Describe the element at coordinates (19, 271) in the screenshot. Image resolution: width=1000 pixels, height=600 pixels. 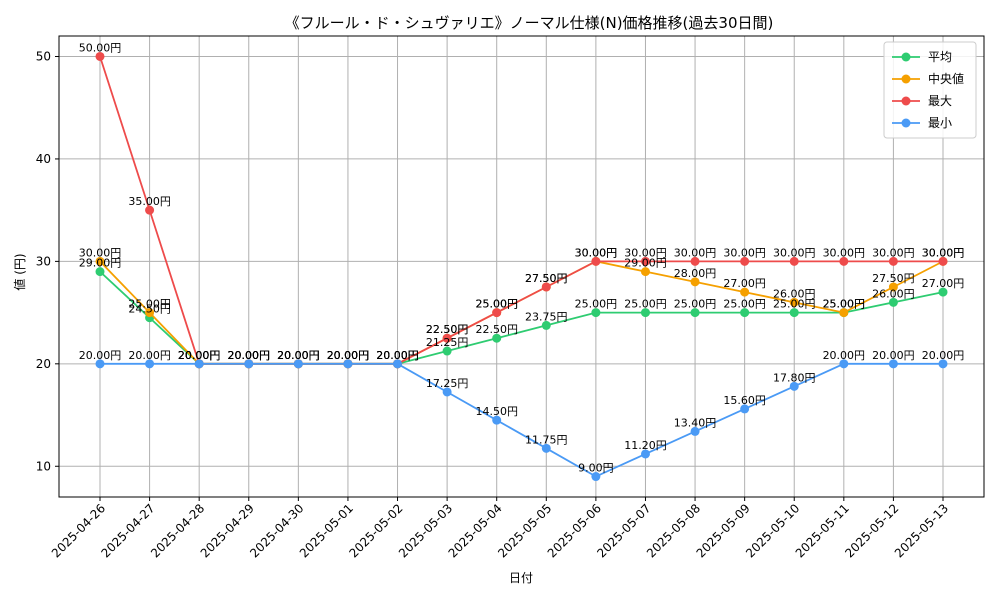
I see `y-axis-label: 値 (円)` at that location.